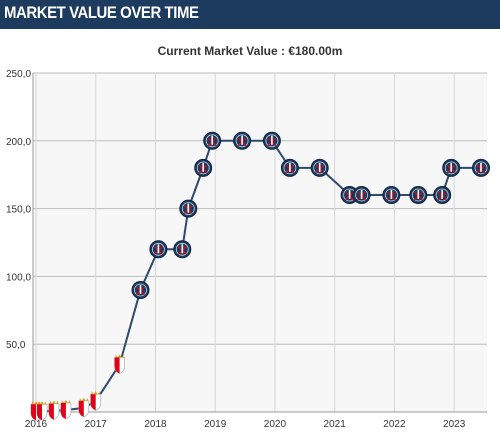 Image resolution: width=500 pixels, height=440 pixels. Describe the element at coordinates (18, 142) in the screenshot. I see `y-tick-label: 200,0` at that location.